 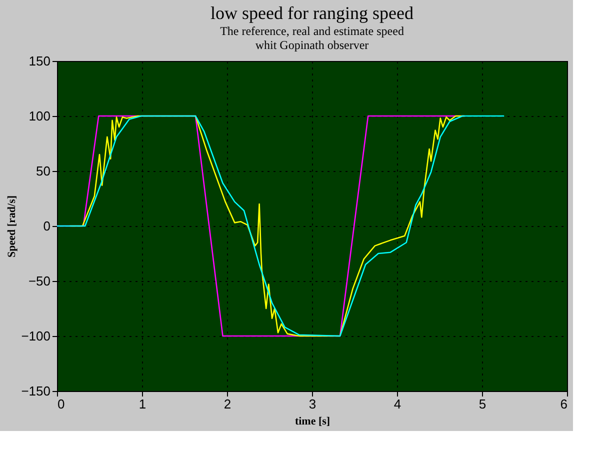 What do you see at coordinates (564, 404) in the screenshot?
I see `x-tick-label: 6` at bounding box center [564, 404].